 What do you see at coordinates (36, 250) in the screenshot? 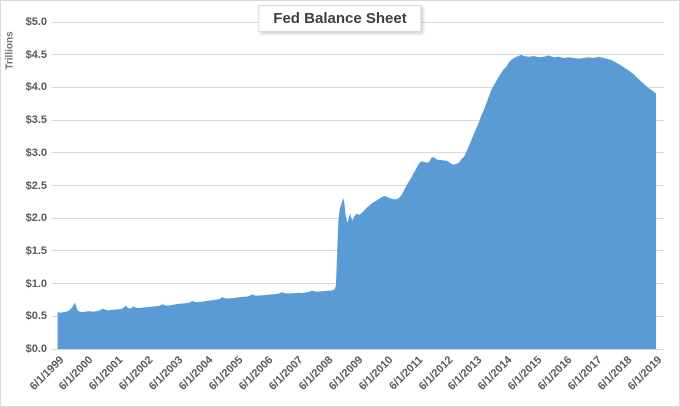
I see `y-tick-label: $1.5` at bounding box center [36, 250].